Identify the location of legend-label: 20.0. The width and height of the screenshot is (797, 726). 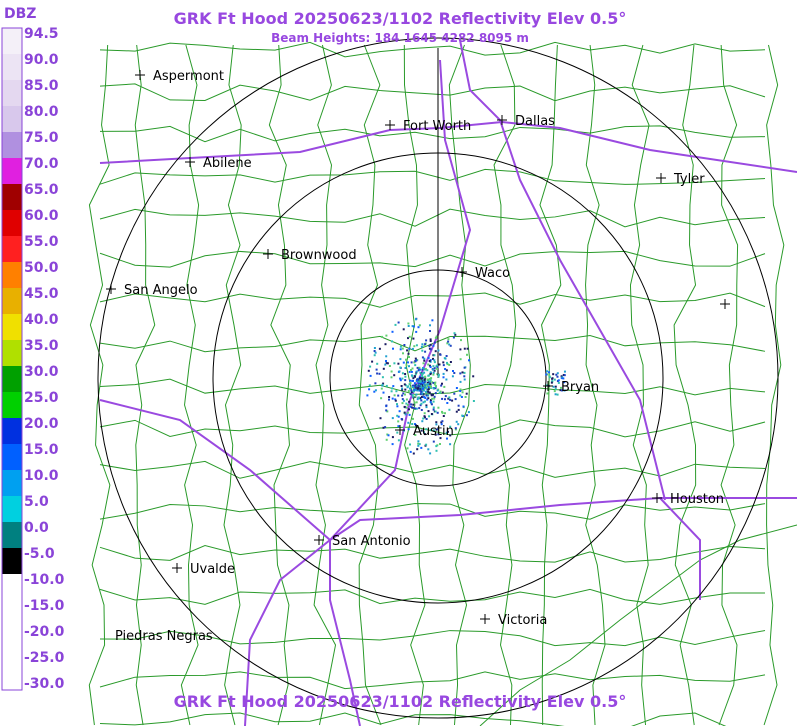
(41, 424).